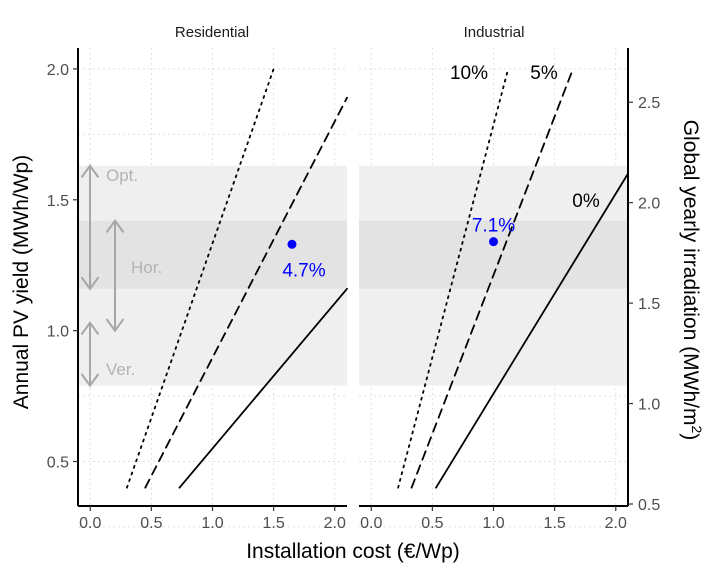 This screenshot has height=576, width=720. Describe the element at coordinates (212, 32) in the screenshot. I see `facet-title-residential: Residential` at that location.